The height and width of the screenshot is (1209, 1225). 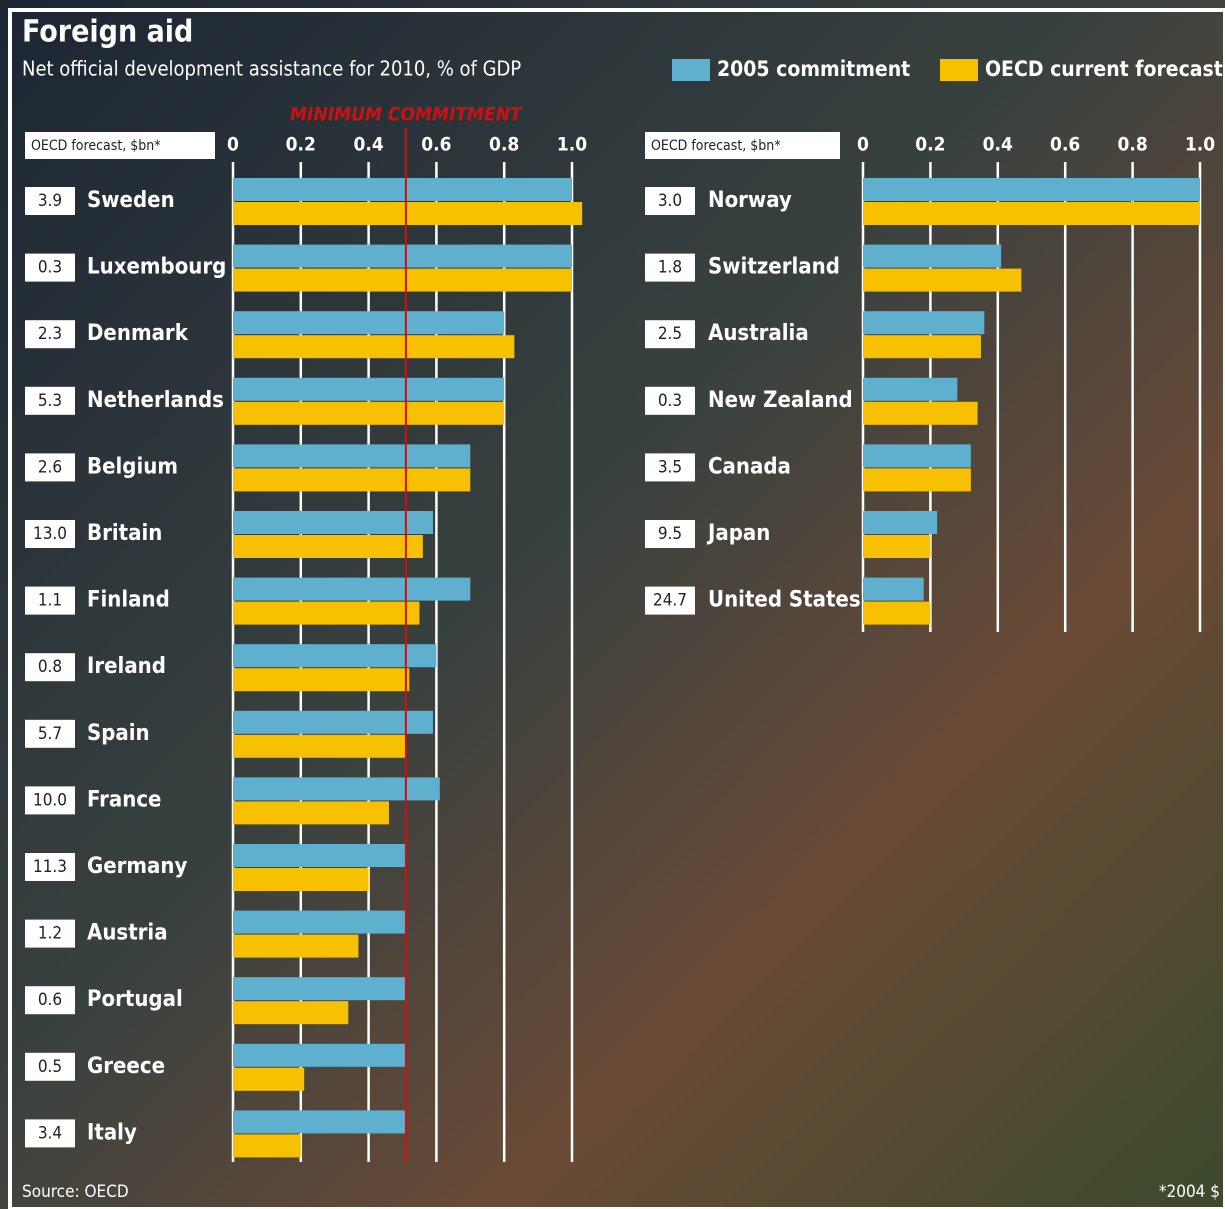 I want to click on forecast-value: 9.5, so click(x=670, y=534).